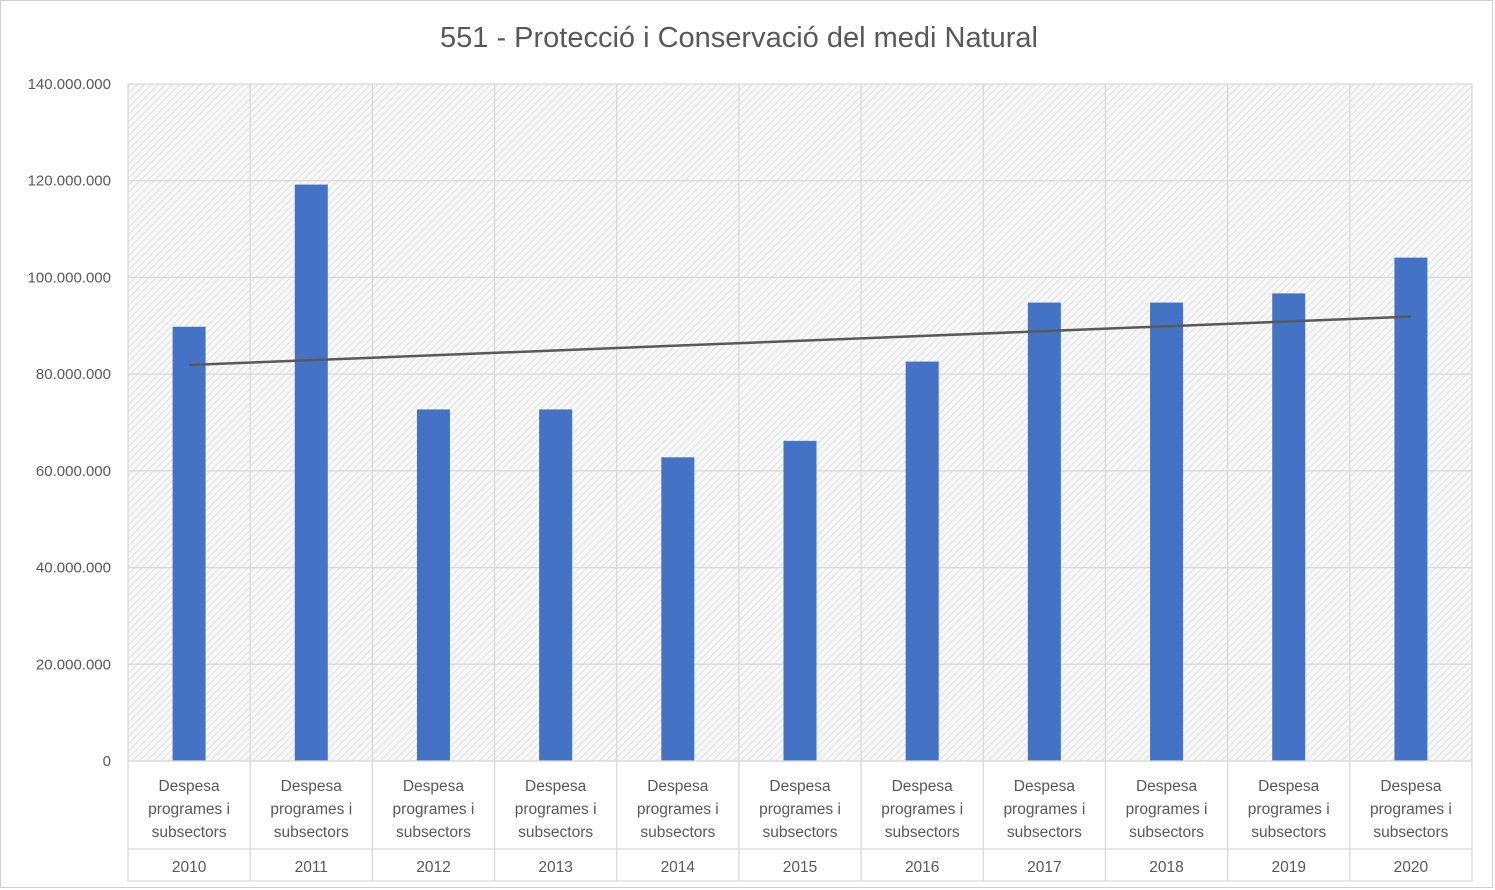 The height and width of the screenshot is (890, 1495). What do you see at coordinates (800, 600) in the screenshot?
I see `bar-2015` at bounding box center [800, 600].